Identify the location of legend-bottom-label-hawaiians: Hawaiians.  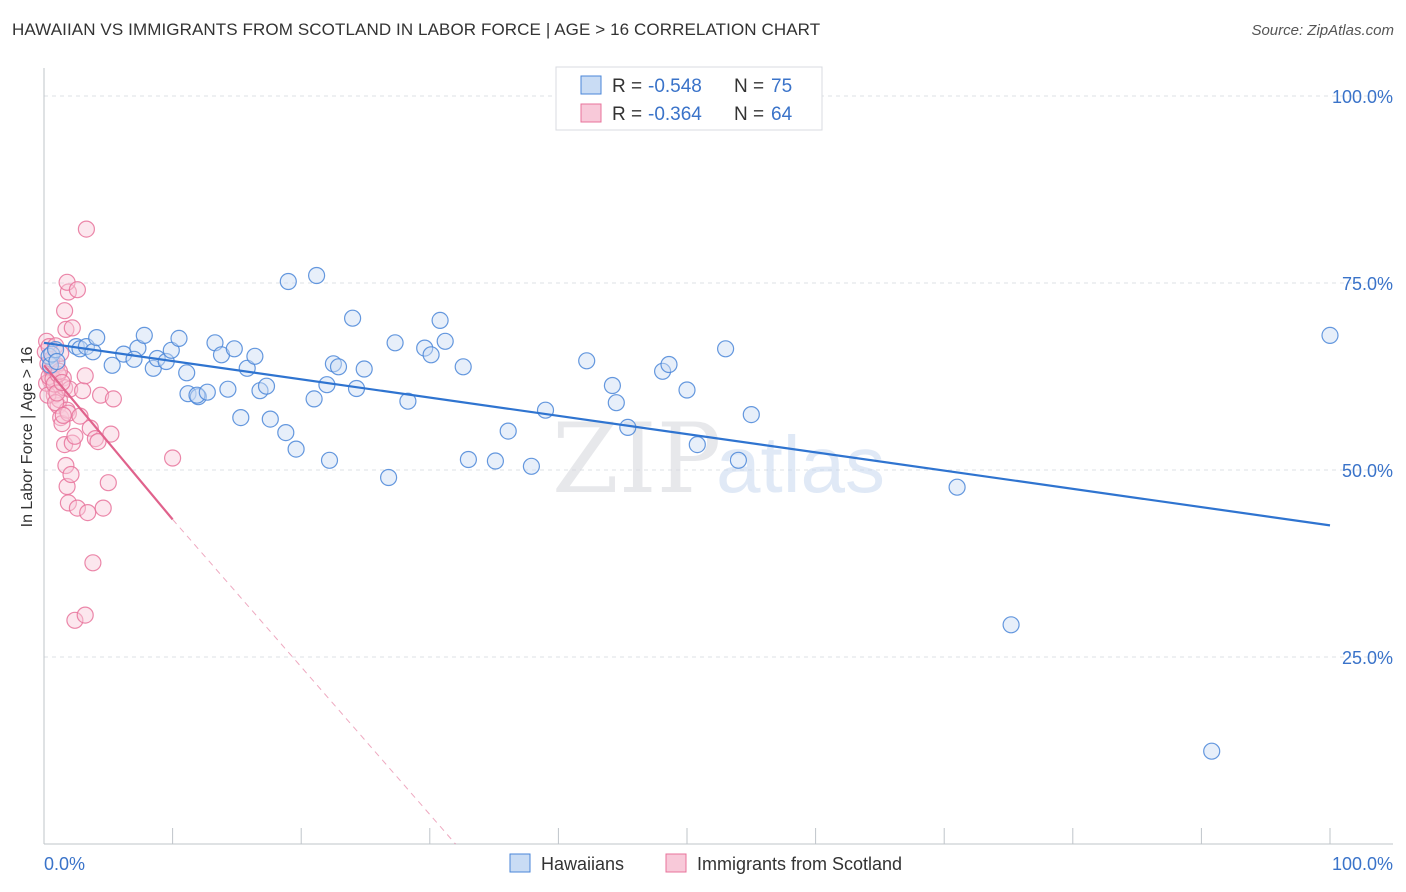
(582, 864).